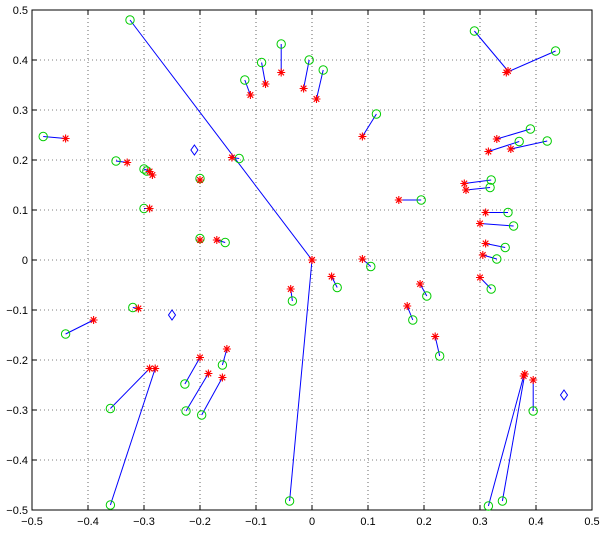  I want to click on x-tick-label: −0.1, so click(256, 522).